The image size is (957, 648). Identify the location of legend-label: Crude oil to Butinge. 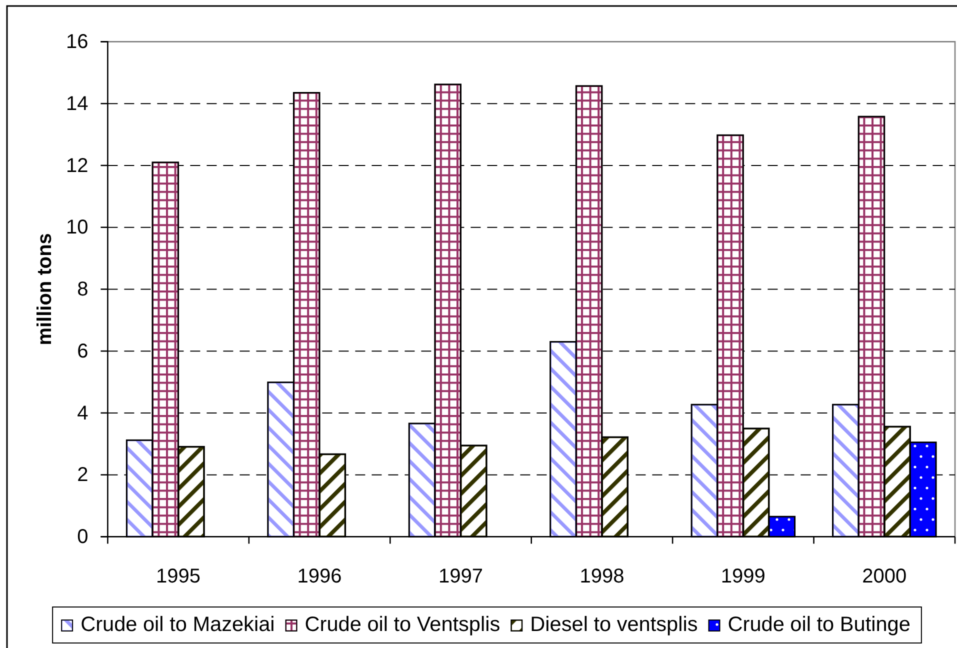
(819, 624).